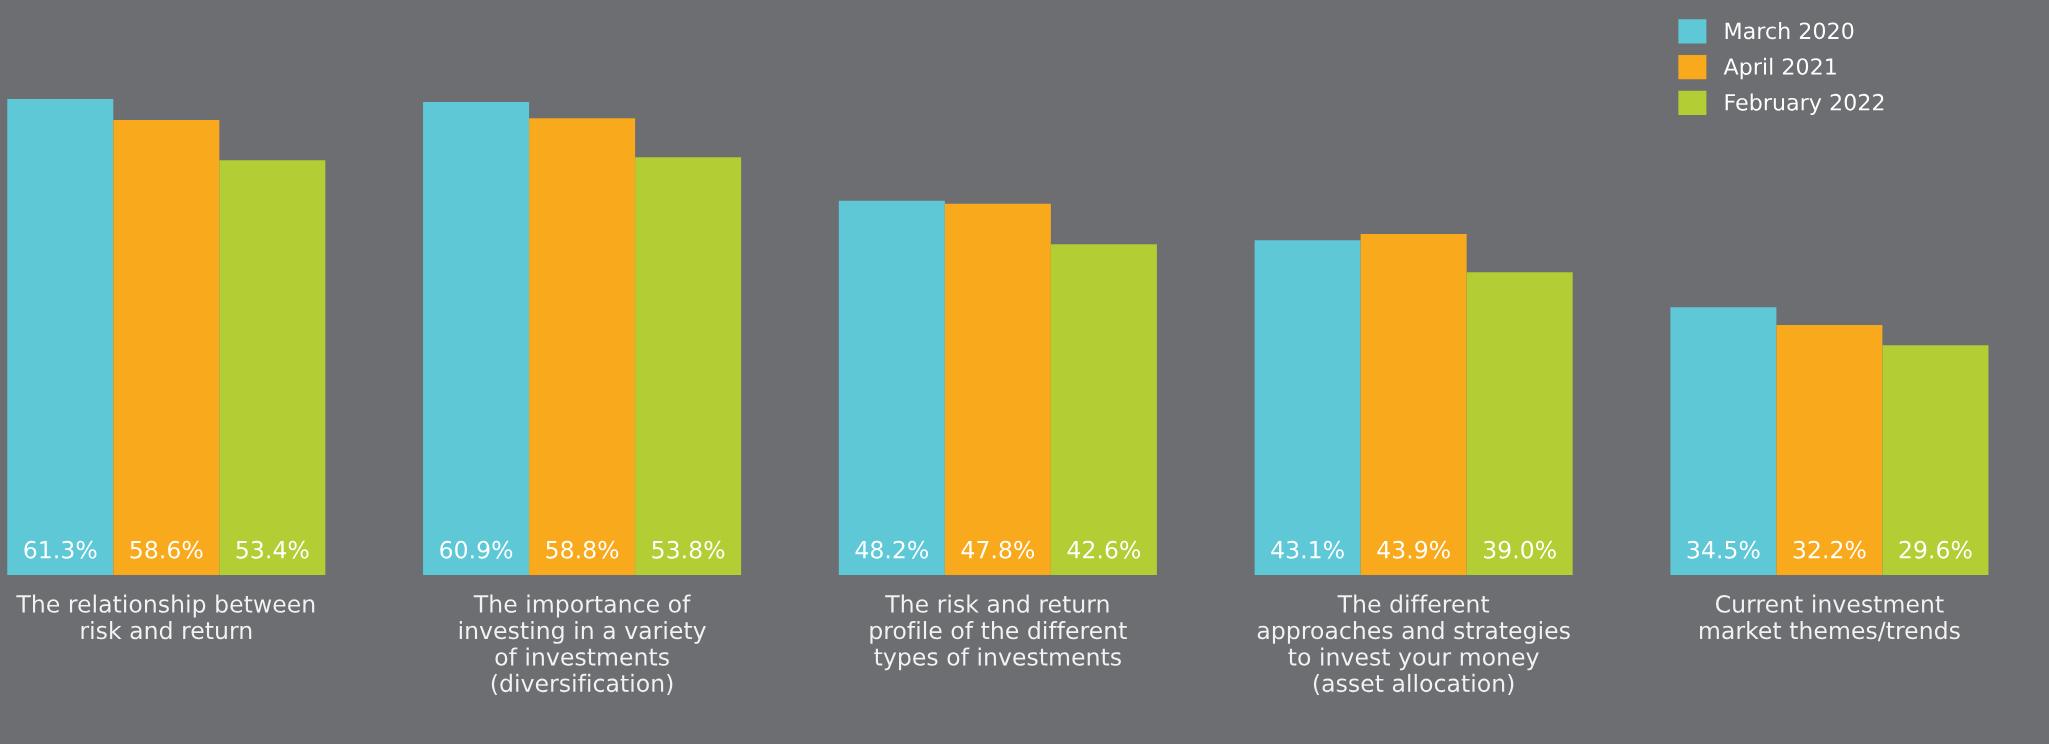  What do you see at coordinates (1779, 68) in the screenshot?
I see `legend-label: April 2021` at bounding box center [1779, 68].